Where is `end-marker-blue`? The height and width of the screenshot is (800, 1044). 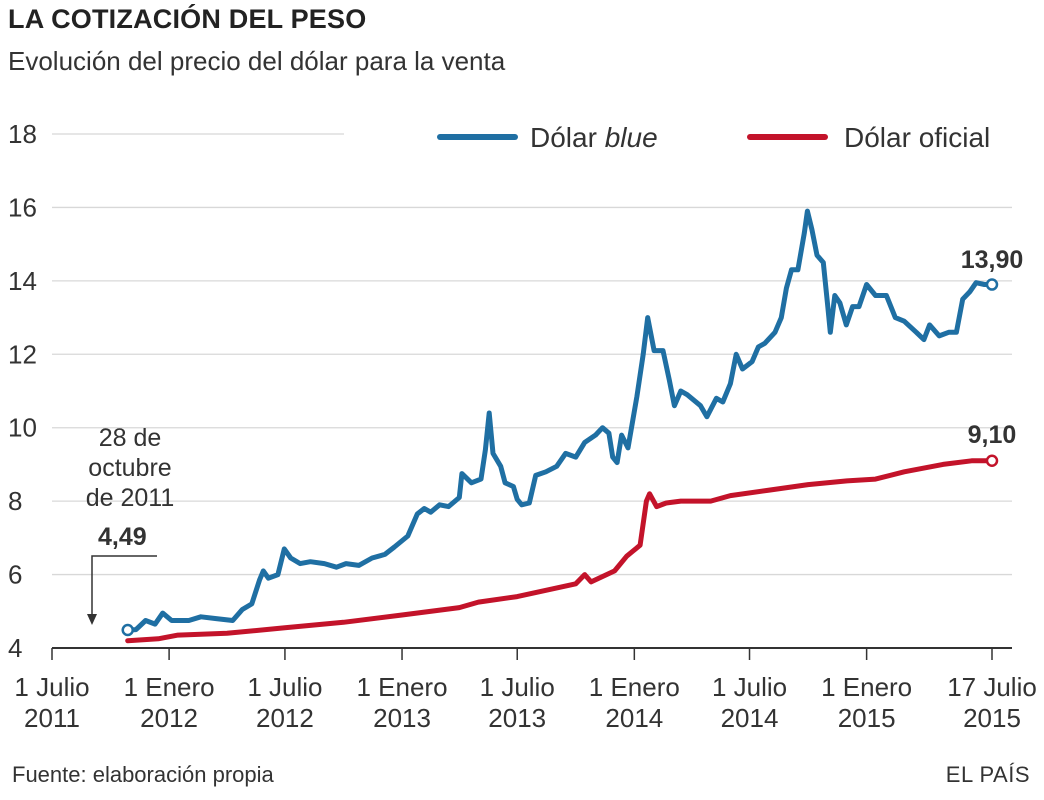
end-marker-blue is located at coordinates (992, 284).